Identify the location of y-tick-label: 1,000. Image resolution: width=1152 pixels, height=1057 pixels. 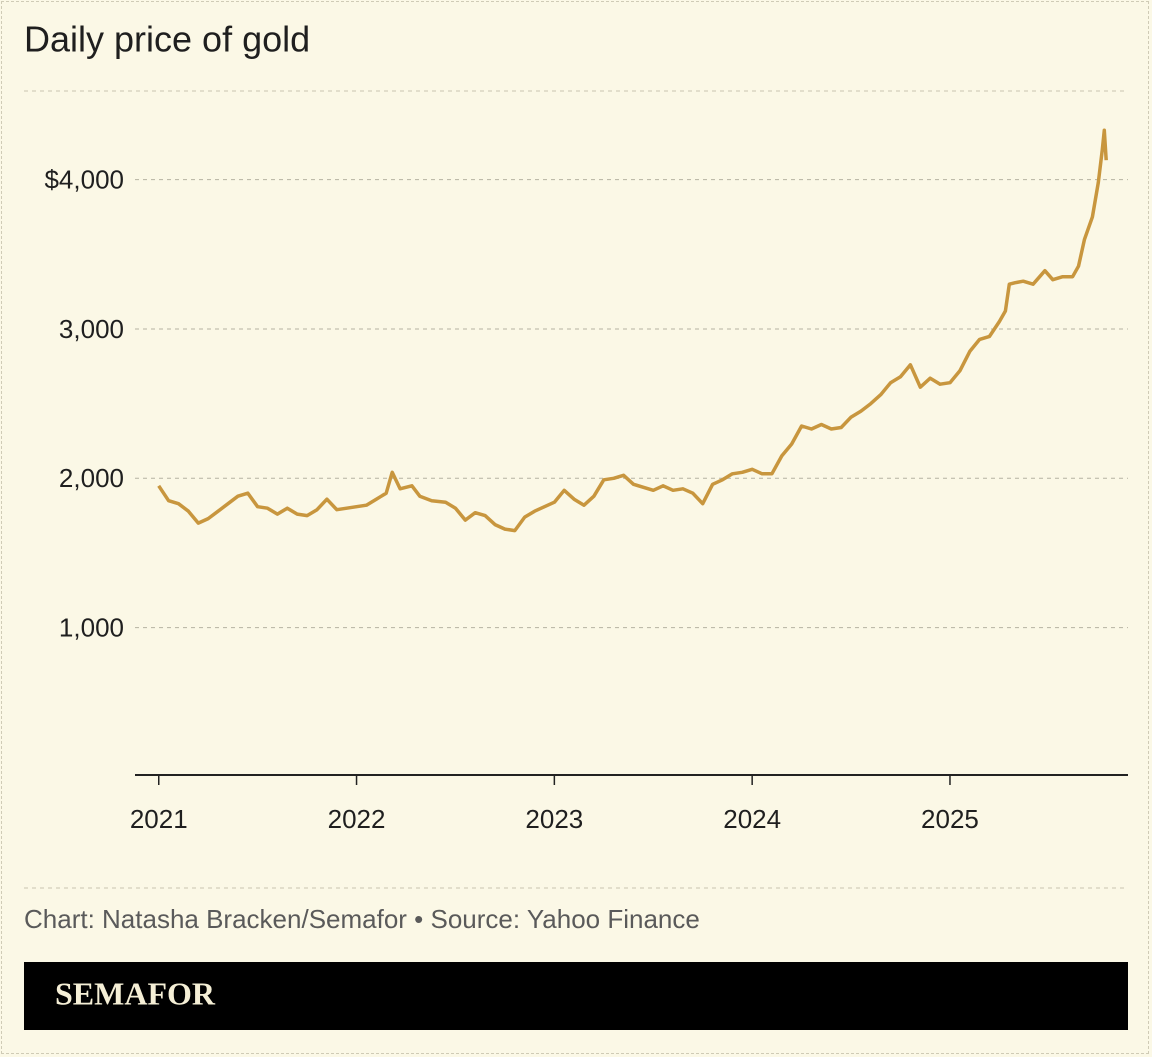
(91, 628).